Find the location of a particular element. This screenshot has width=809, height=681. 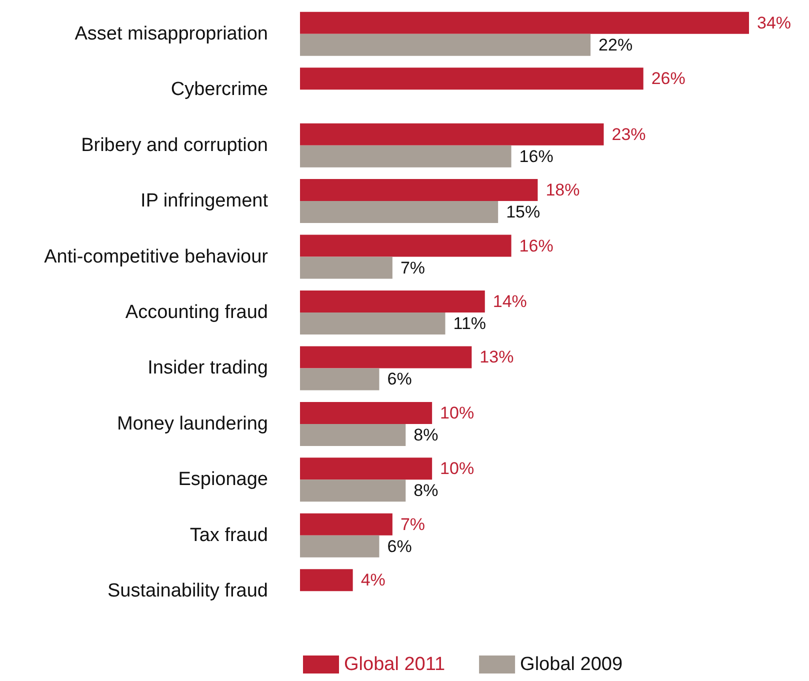

data-label: 11% is located at coordinates (469, 323).